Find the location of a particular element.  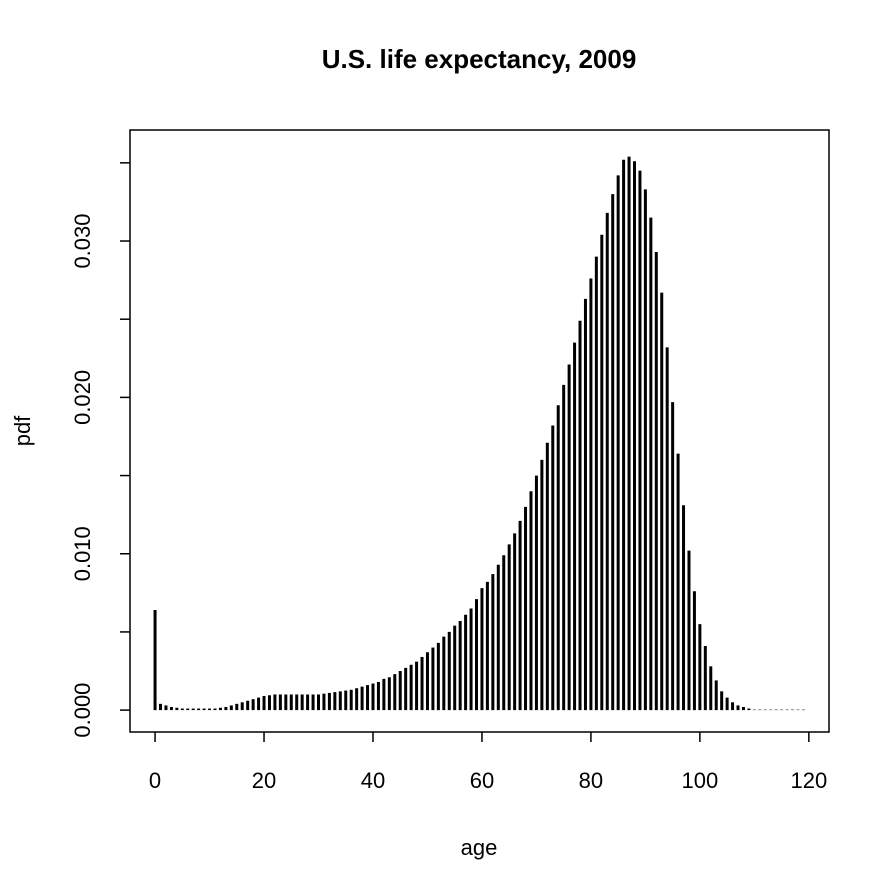

y-tick-label: 0.000 is located at coordinates (82, 710).